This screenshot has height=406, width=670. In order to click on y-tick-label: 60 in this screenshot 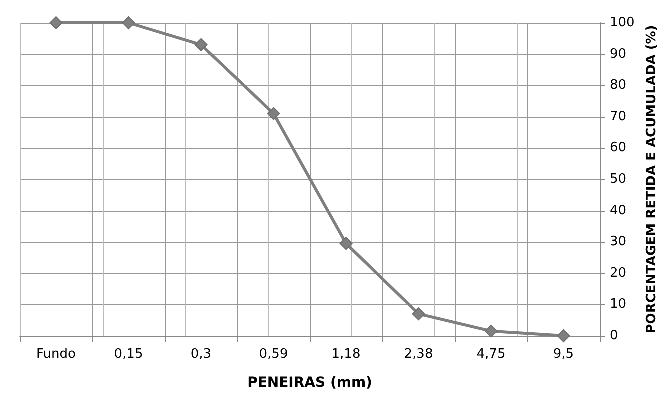, I will do `click(618, 148)`.